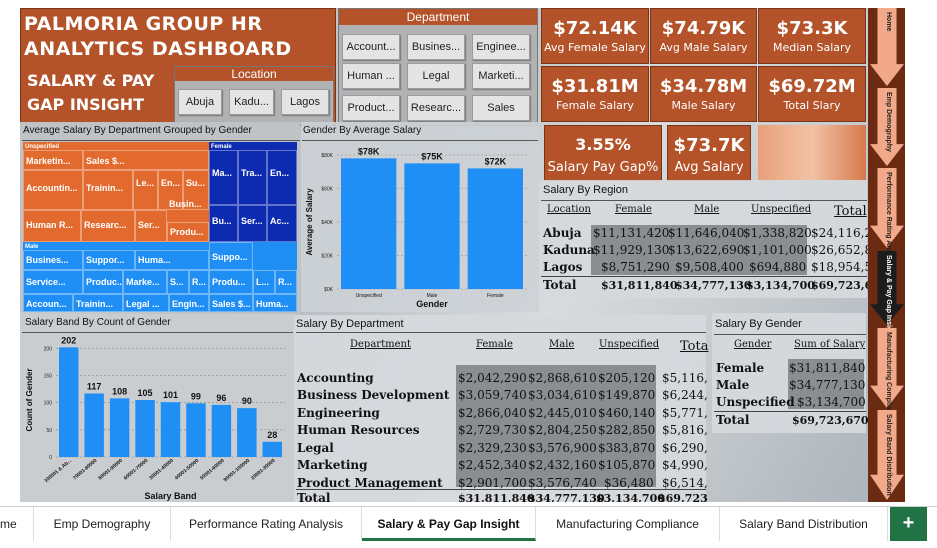 This screenshot has width=937, height=548. What do you see at coordinates (338, 413) in the screenshot?
I see `table-row-label: Engineering` at bounding box center [338, 413].